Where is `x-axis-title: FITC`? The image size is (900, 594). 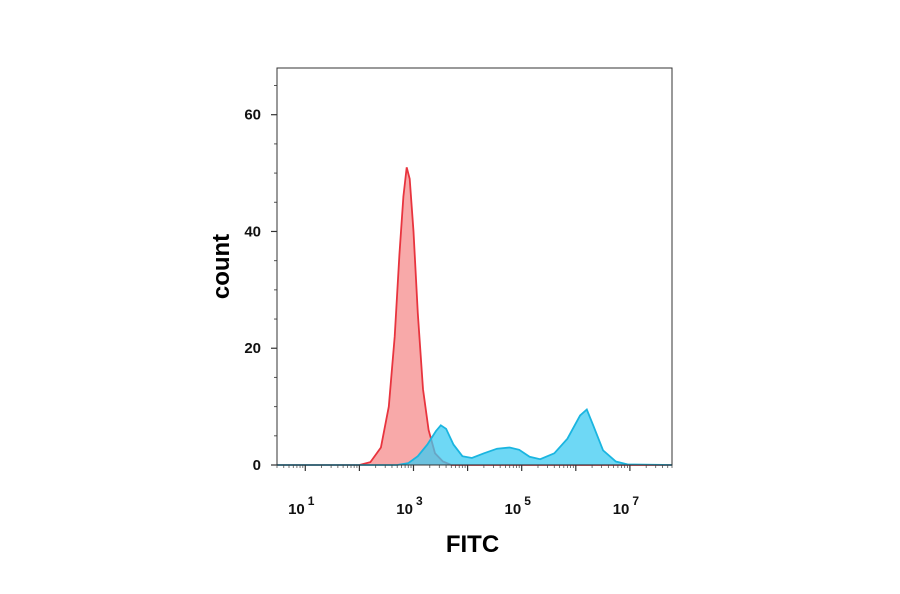
x-axis-title: FITC is located at coordinates (472, 544).